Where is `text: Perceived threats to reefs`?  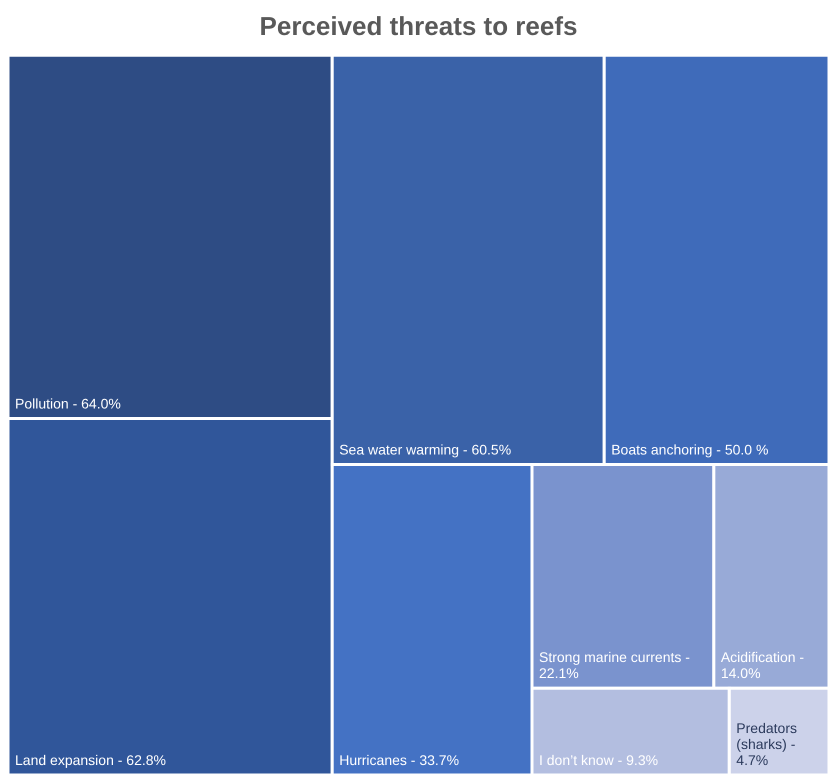
text: Perceived threats to reefs is located at coordinates (419, 25).